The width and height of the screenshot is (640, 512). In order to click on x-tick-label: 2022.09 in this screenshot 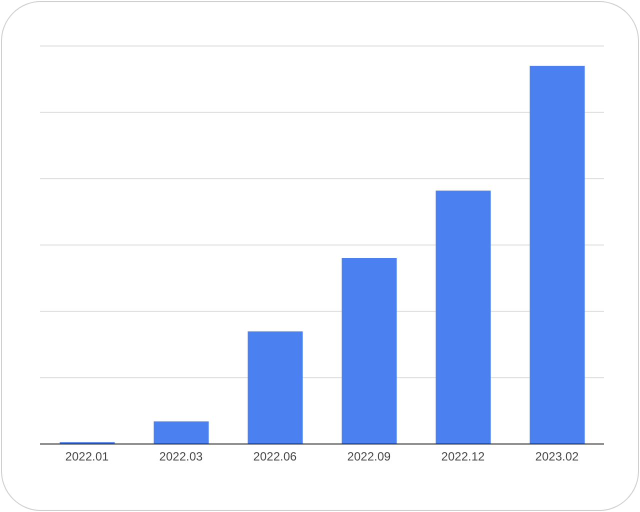, I will do `click(369, 457)`.